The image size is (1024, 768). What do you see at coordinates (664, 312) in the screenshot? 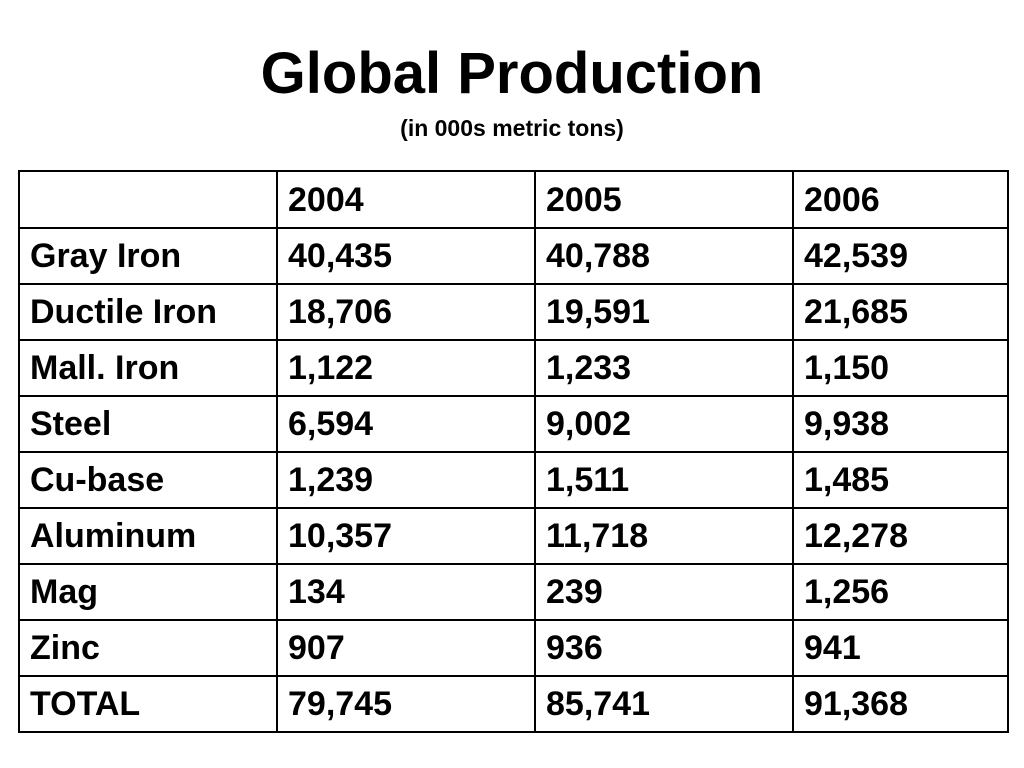
I see `cell: 19,591` at bounding box center [664, 312].